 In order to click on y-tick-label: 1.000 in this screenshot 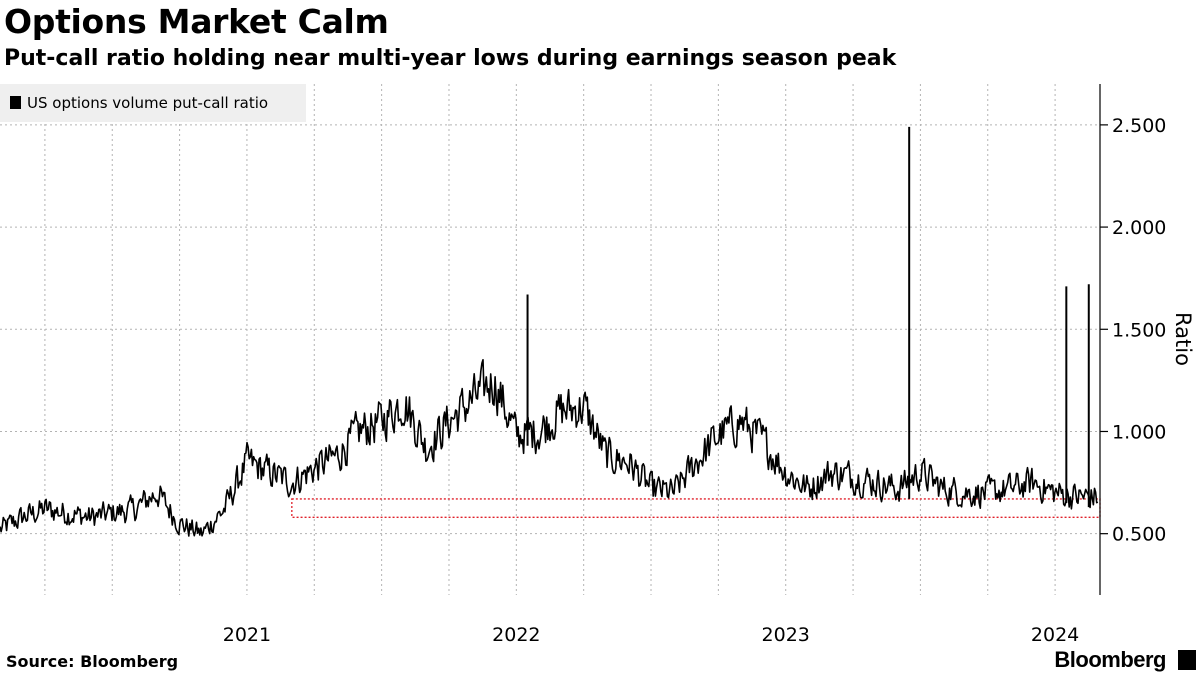, I will do `click(1139, 432)`.